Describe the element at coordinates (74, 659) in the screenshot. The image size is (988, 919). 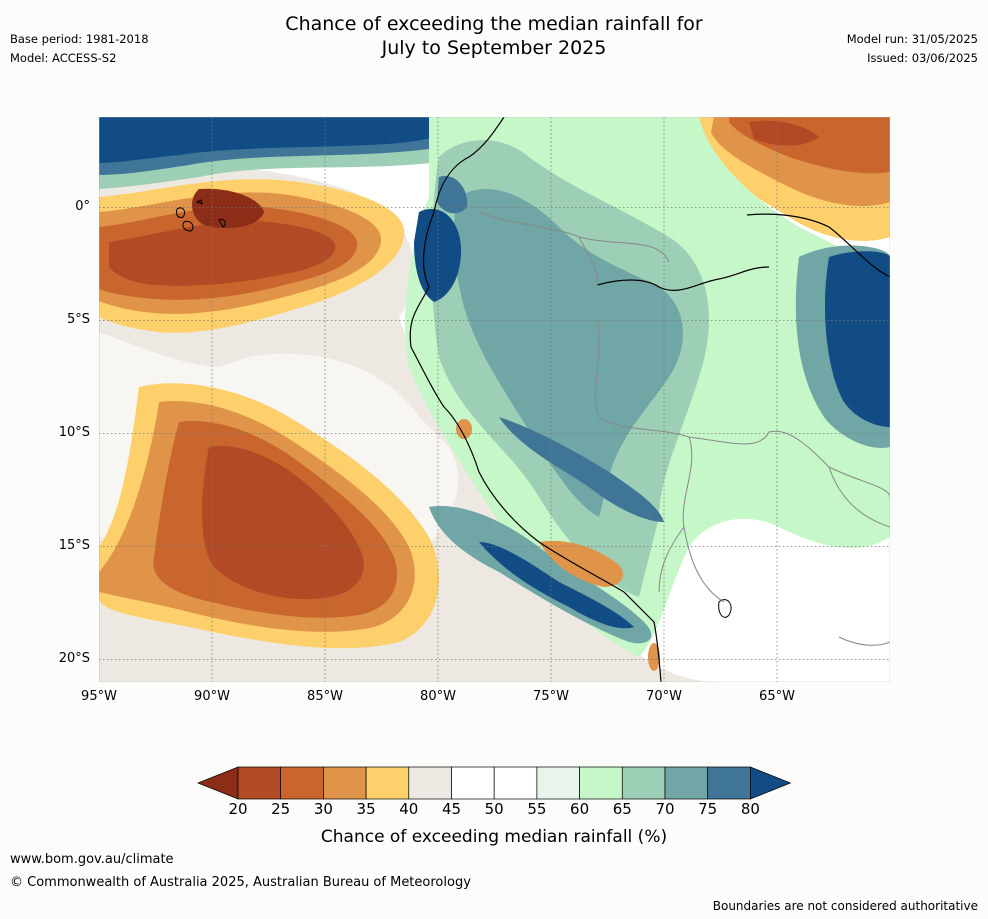
I see `latitude-tick-label: 20°S` at that location.